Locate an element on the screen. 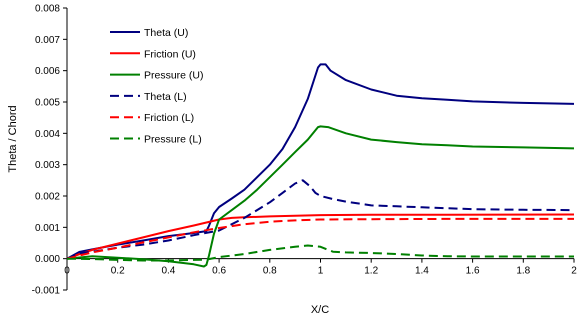 This screenshot has height=326, width=578. y-tick-label: 0.006 is located at coordinates (47, 71).